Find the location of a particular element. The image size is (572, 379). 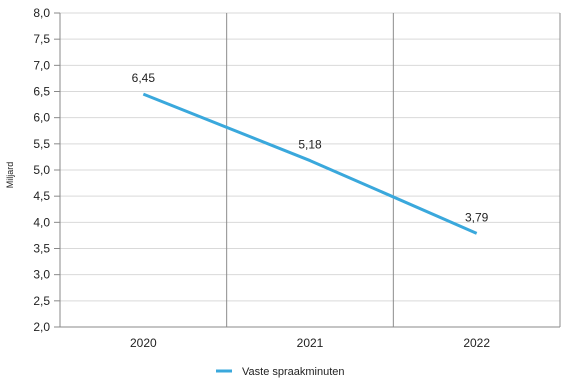

y-tick-label: 2,0 is located at coordinates (41, 327).